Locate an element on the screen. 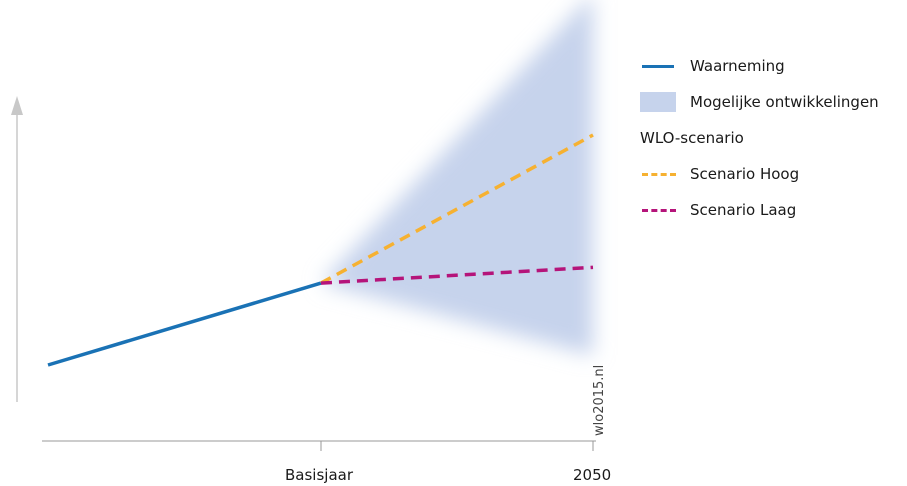 This screenshot has width=907, height=486. x-tick-label-2050: 2050 is located at coordinates (592, 475).